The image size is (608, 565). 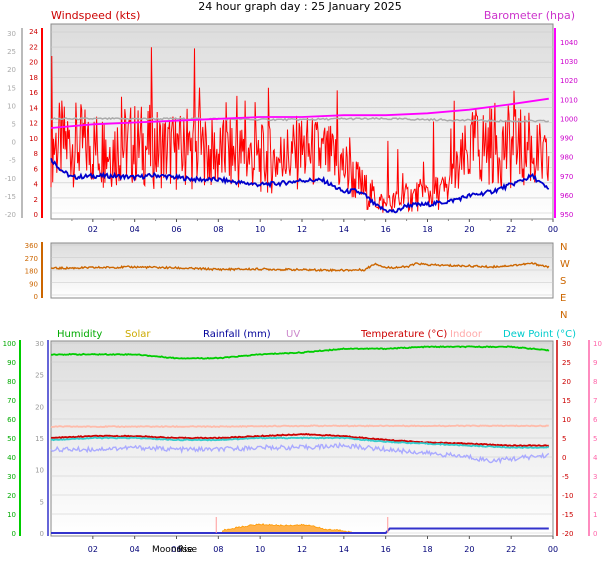 What do you see at coordinates (14, 534) in the screenshot?
I see `humidity-tick-label: 0` at bounding box center [14, 534].